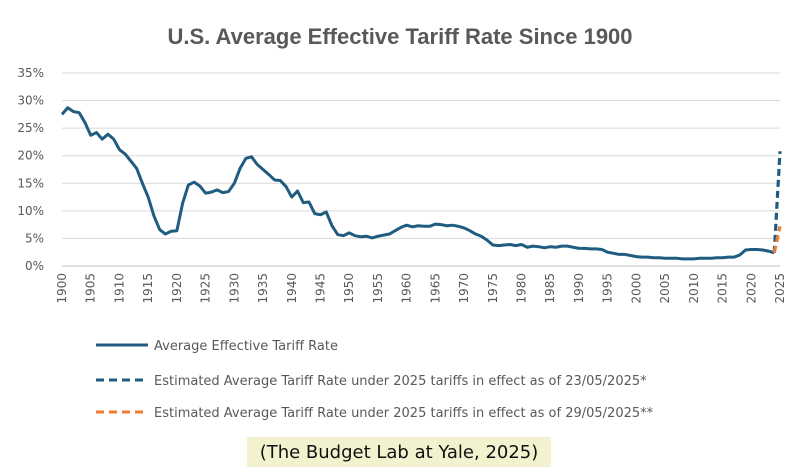  Describe the element at coordinates (550, 288) in the screenshot. I see `x-tick-label: 1985` at that location.